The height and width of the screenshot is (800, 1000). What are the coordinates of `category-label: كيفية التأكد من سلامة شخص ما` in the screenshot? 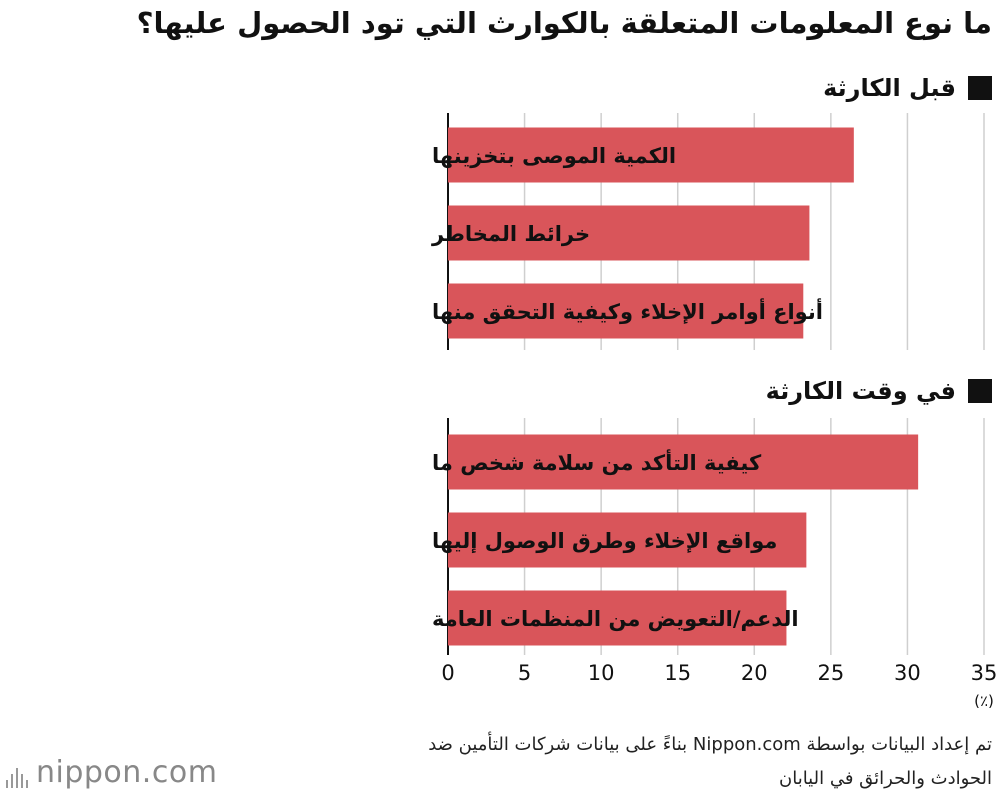 It's located at (597, 461).